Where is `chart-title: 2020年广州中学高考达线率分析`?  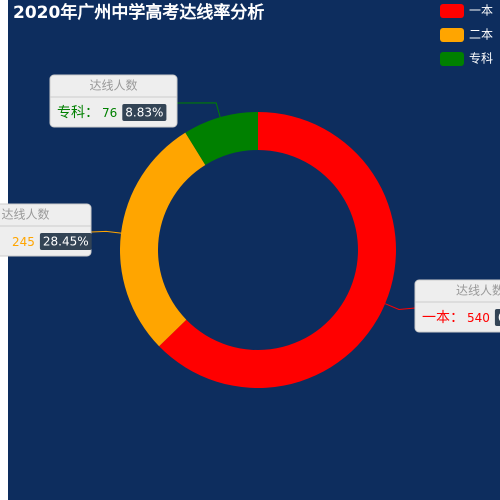 chart-title: 2020年广州中学高考达线率分析 is located at coordinates (138, 12).